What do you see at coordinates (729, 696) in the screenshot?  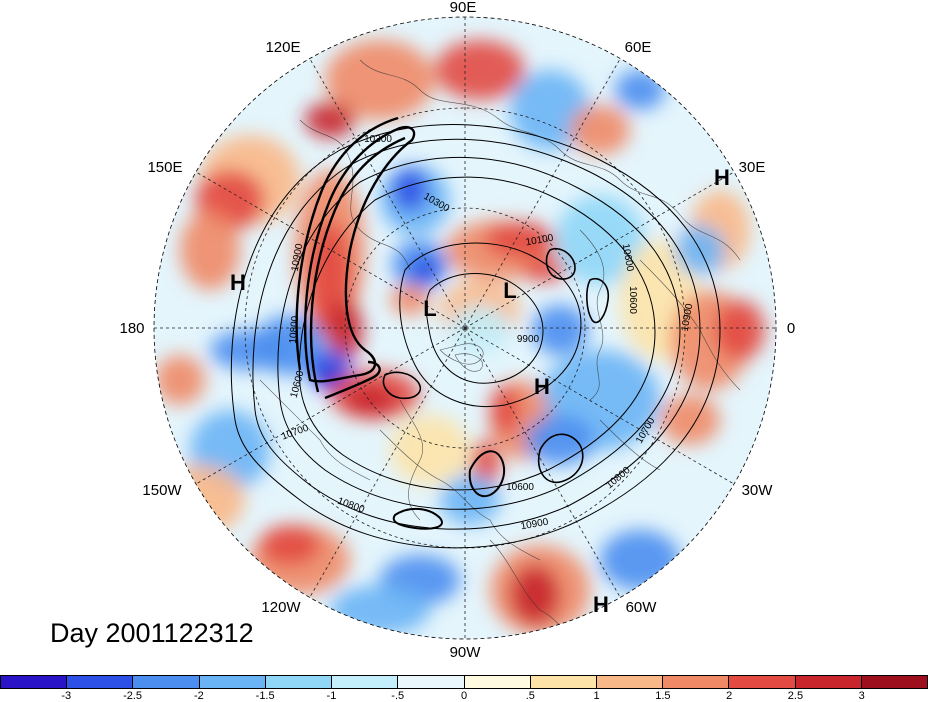 I see `colorbar-tick-label: 2` at bounding box center [729, 696].